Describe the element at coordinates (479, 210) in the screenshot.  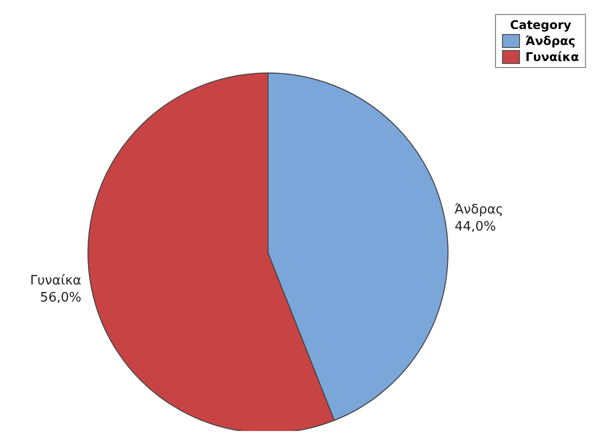
I see `slice-label: Άνδρας` at that location.